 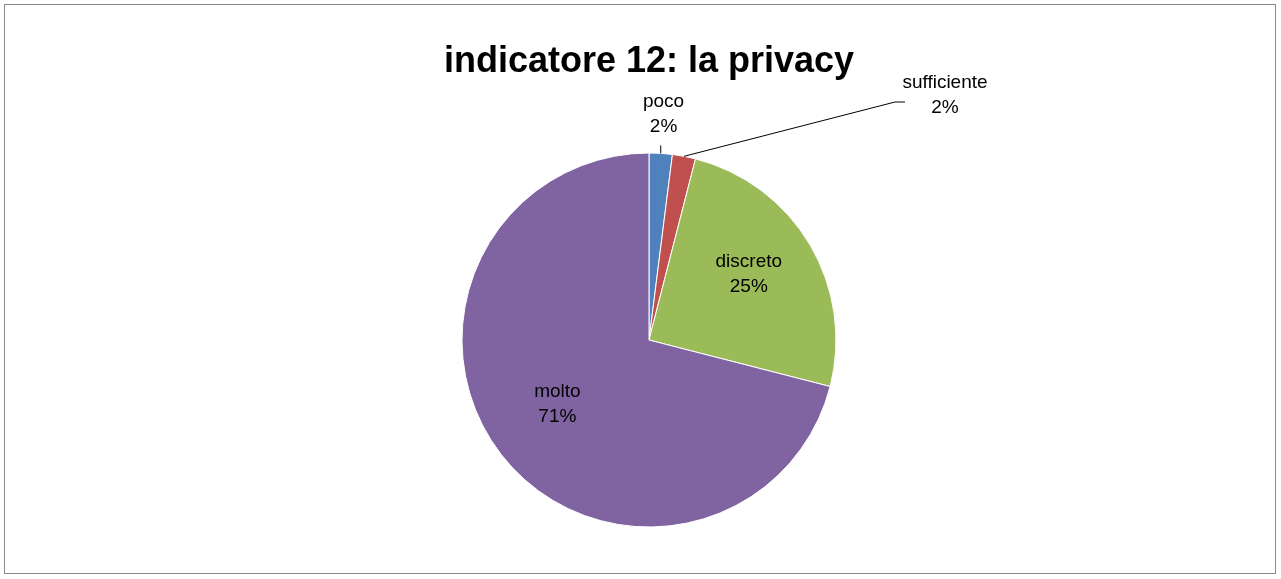 What do you see at coordinates (557, 416) in the screenshot?
I see `data-label: 71%` at bounding box center [557, 416].